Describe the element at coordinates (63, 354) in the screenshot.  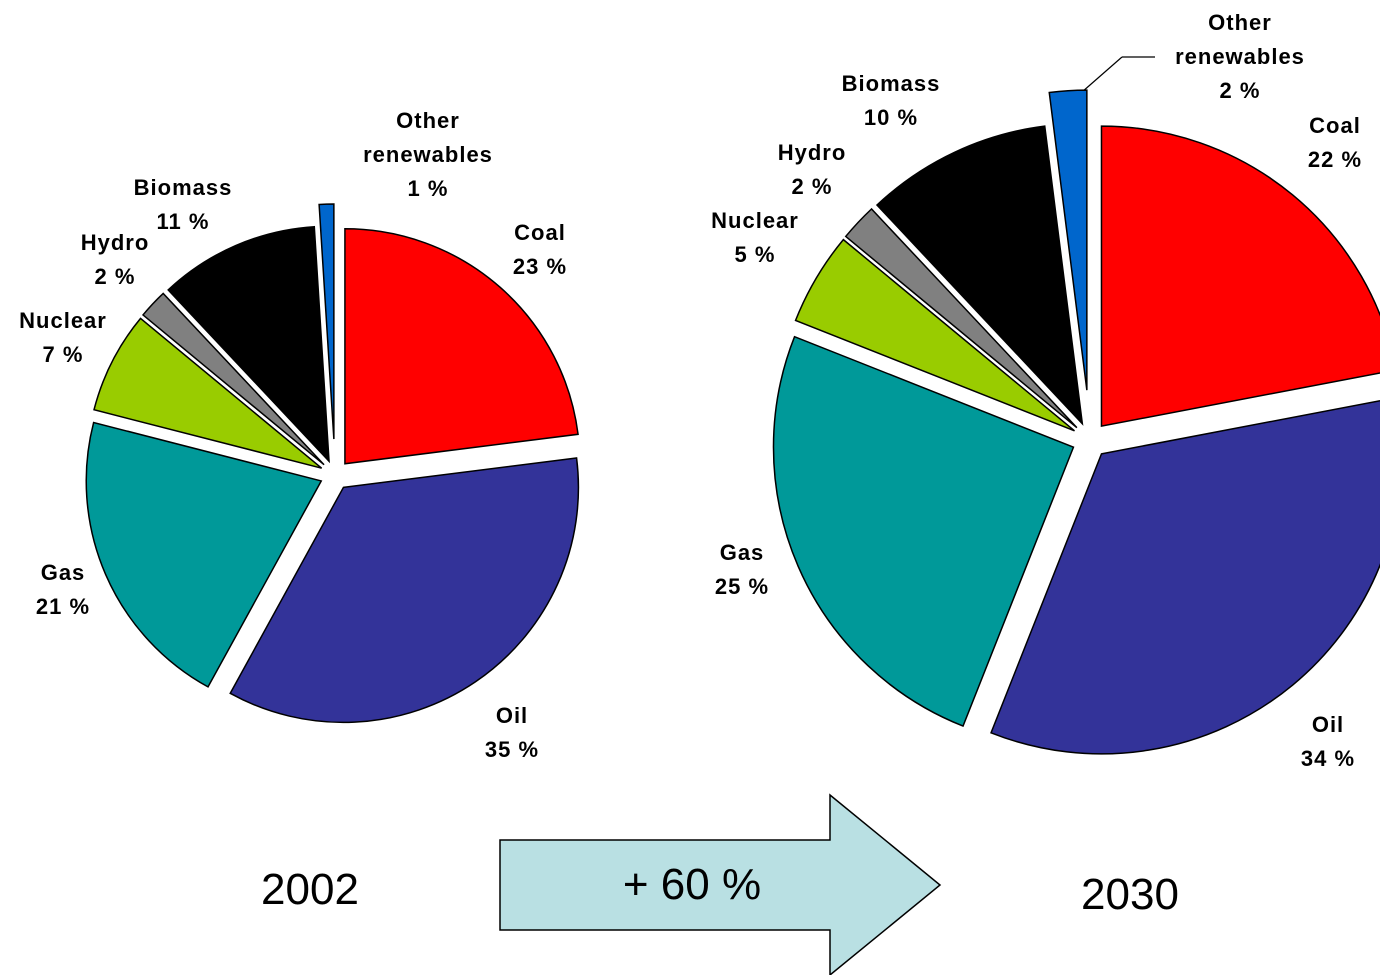
I see `value-label: 7 %` at that location.